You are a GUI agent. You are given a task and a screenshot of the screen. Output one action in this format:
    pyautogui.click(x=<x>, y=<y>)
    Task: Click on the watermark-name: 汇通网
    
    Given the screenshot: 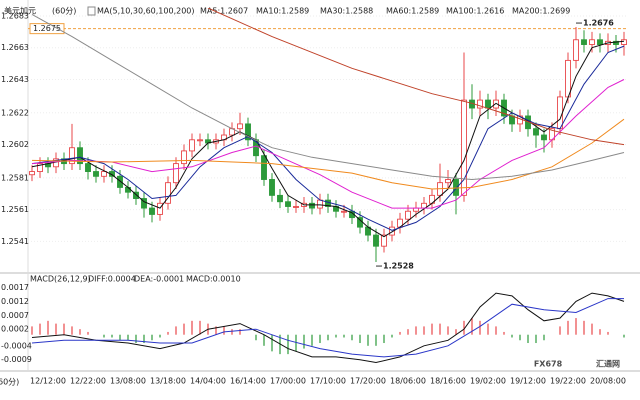 What is the action you would take?
    pyautogui.click(x=608, y=364)
    